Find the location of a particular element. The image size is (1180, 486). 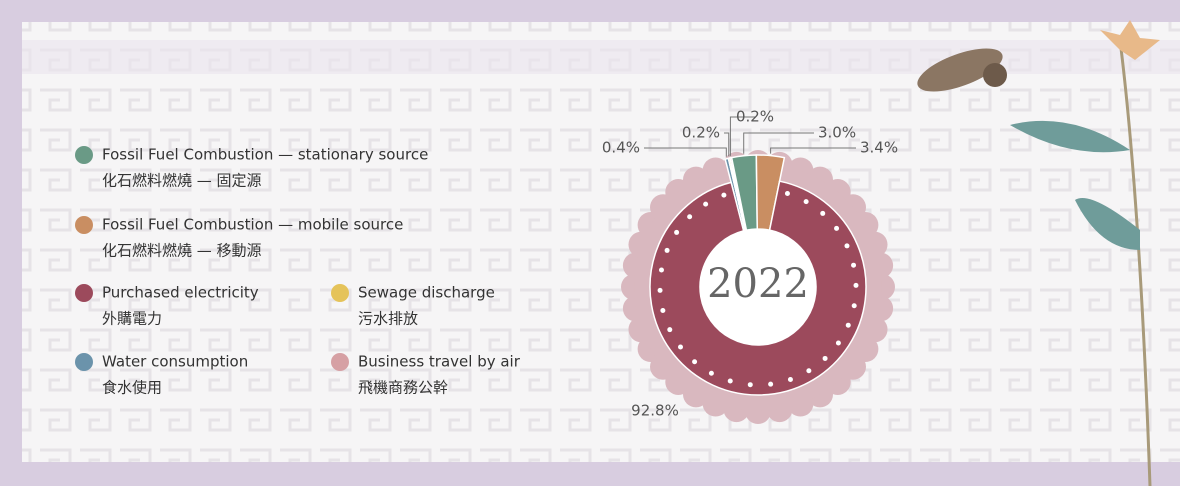

legend-label: Water consumption is located at coordinates (175, 362).